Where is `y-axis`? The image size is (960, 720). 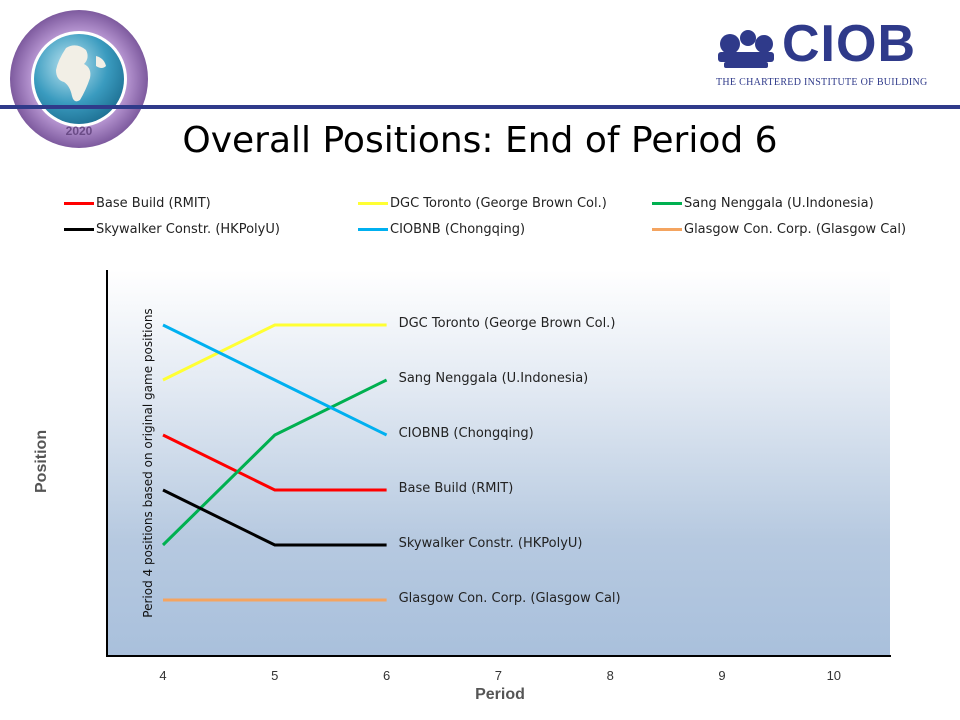
y-axis is located at coordinates (107, 463).